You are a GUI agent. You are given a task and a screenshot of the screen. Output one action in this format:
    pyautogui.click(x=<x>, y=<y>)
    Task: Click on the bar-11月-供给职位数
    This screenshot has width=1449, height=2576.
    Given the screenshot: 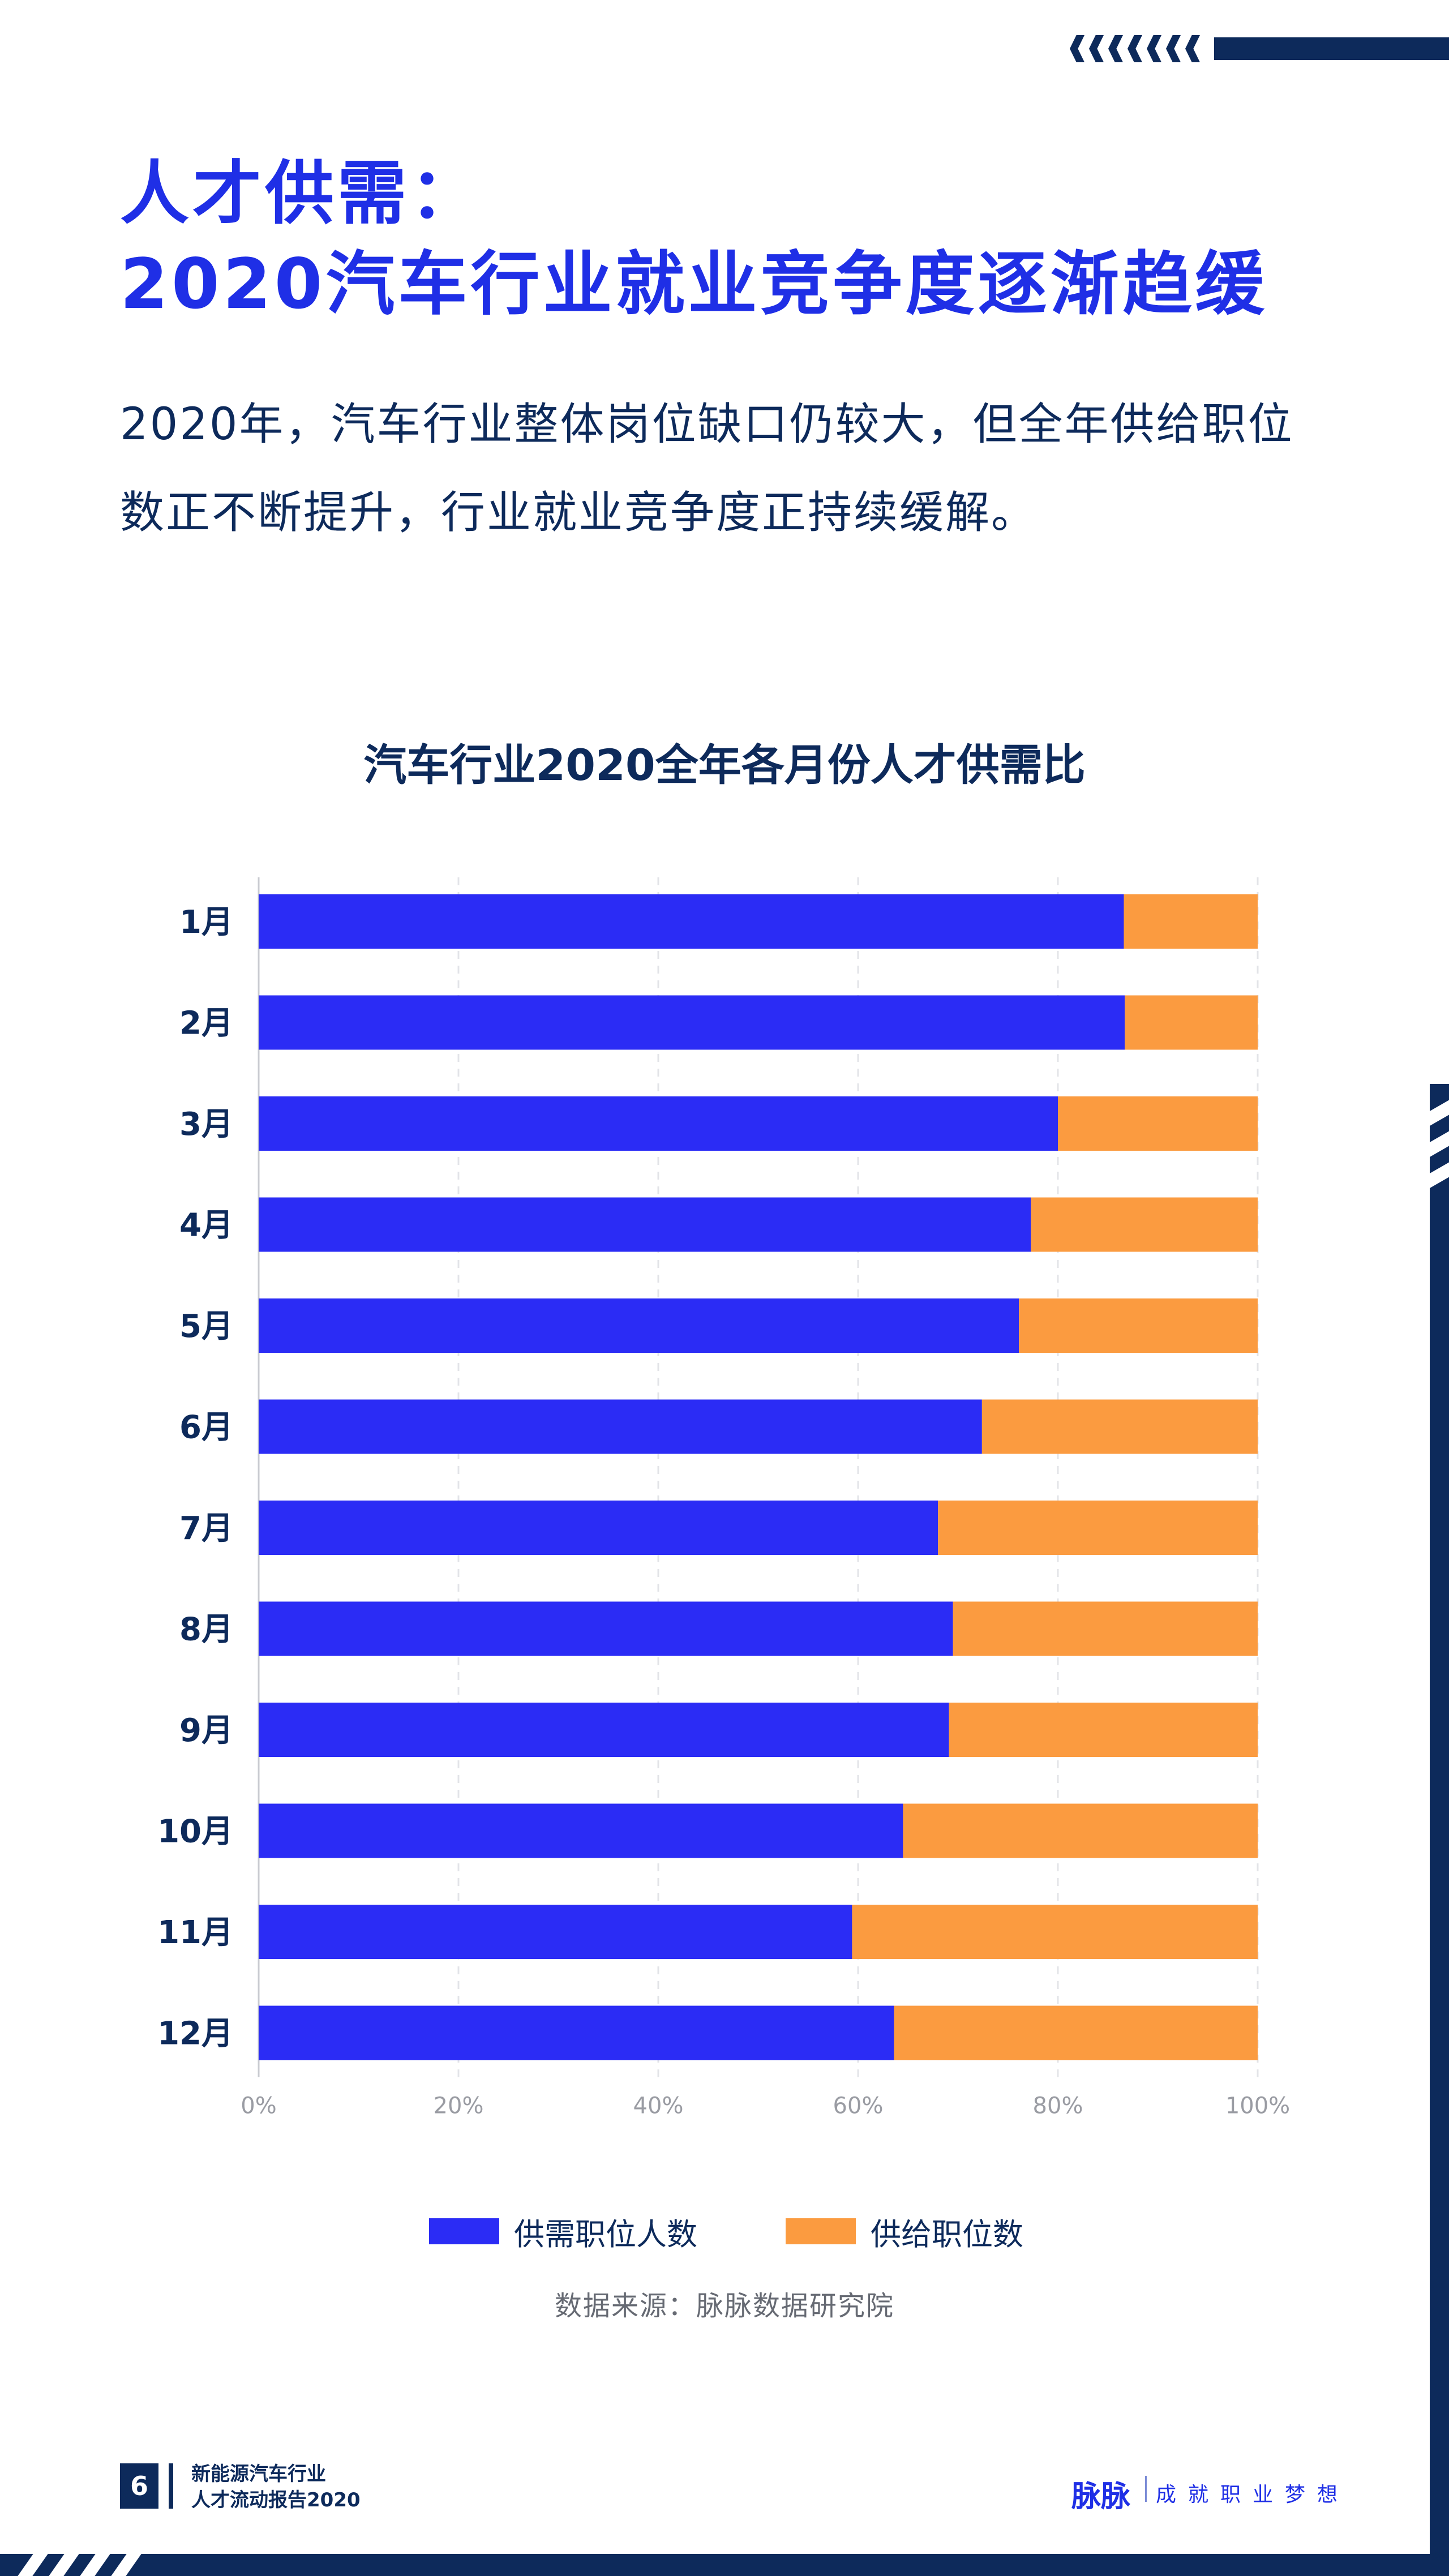 What is the action you would take?
    pyautogui.click(x=1055, y=1932)
    